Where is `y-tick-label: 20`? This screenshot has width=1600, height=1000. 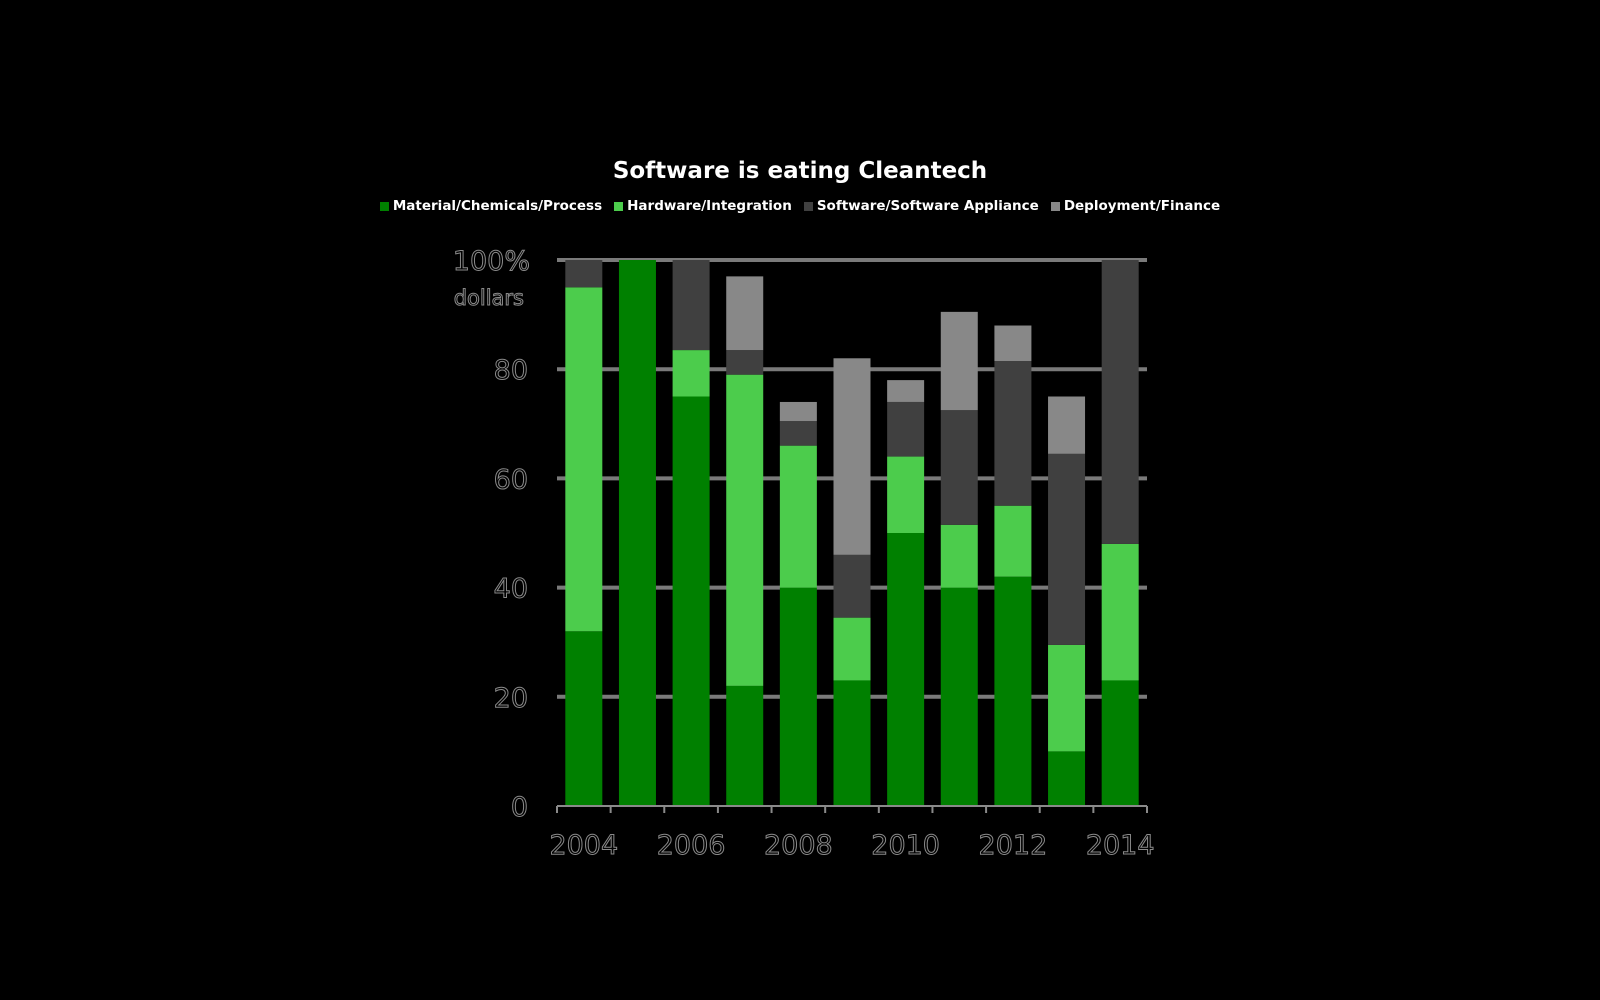
y-tick-label: 20 is located at coordinates (511, 698).